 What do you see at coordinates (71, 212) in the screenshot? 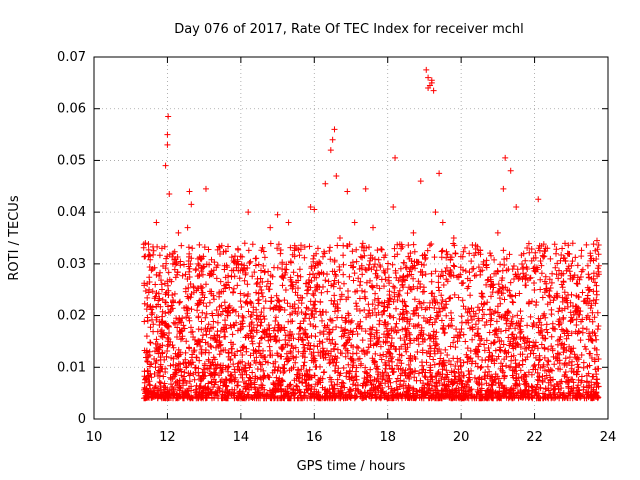
I see `y-tick-label: 0.04` at bounding box center [71, 212].